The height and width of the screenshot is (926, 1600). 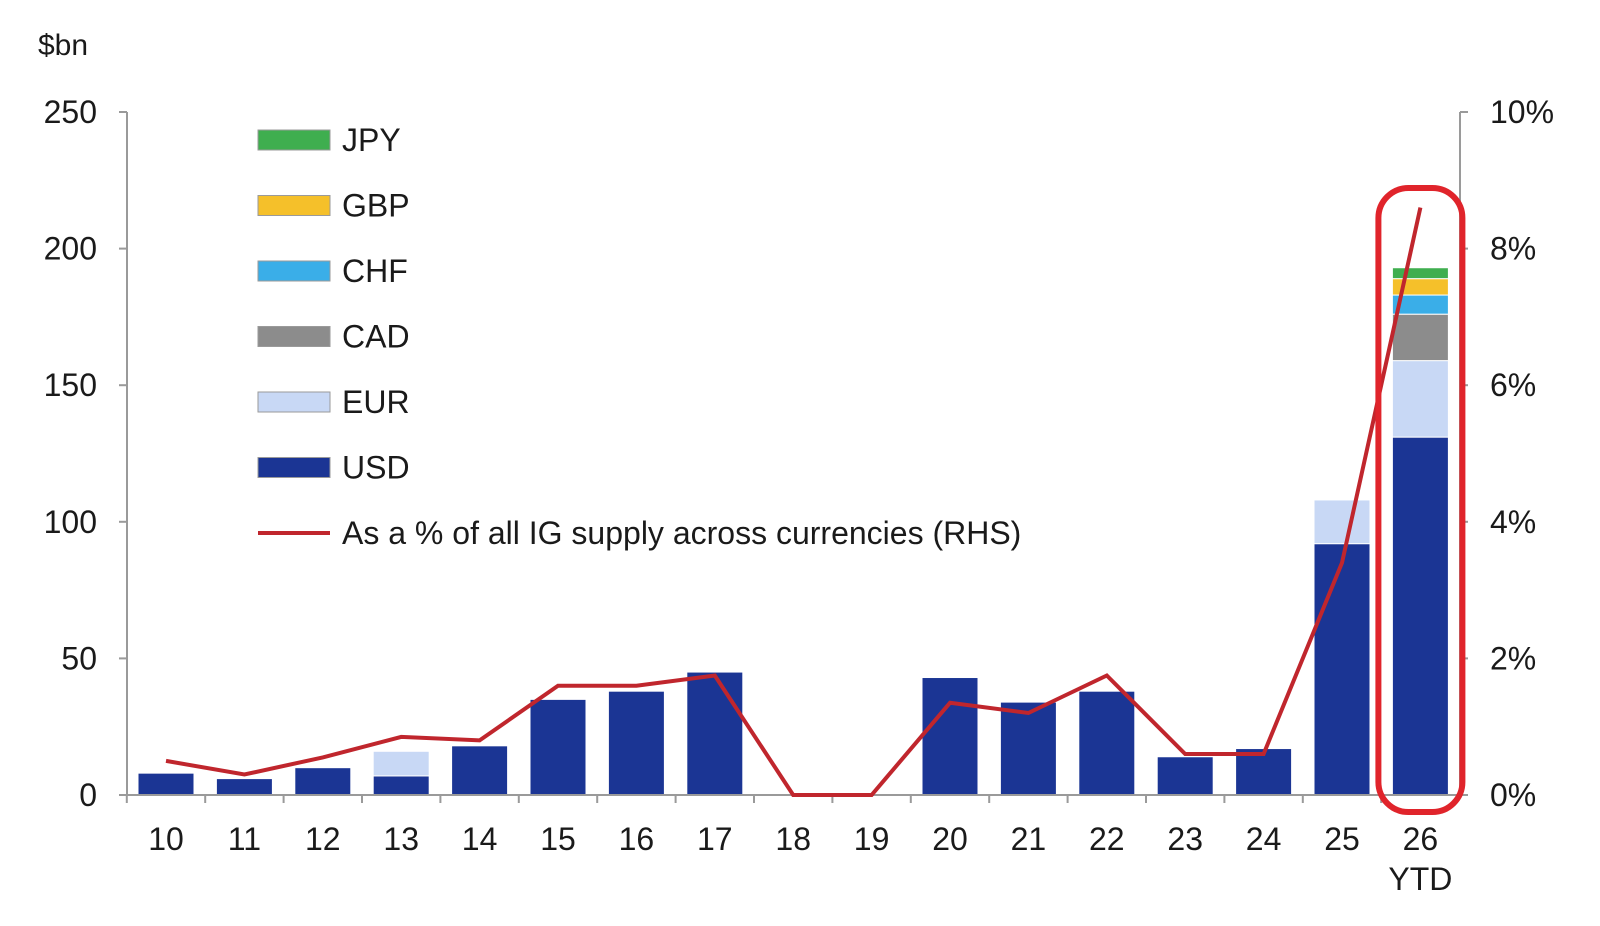 I want to click on legend-label-usd: USD, so click(x=376, y=468).